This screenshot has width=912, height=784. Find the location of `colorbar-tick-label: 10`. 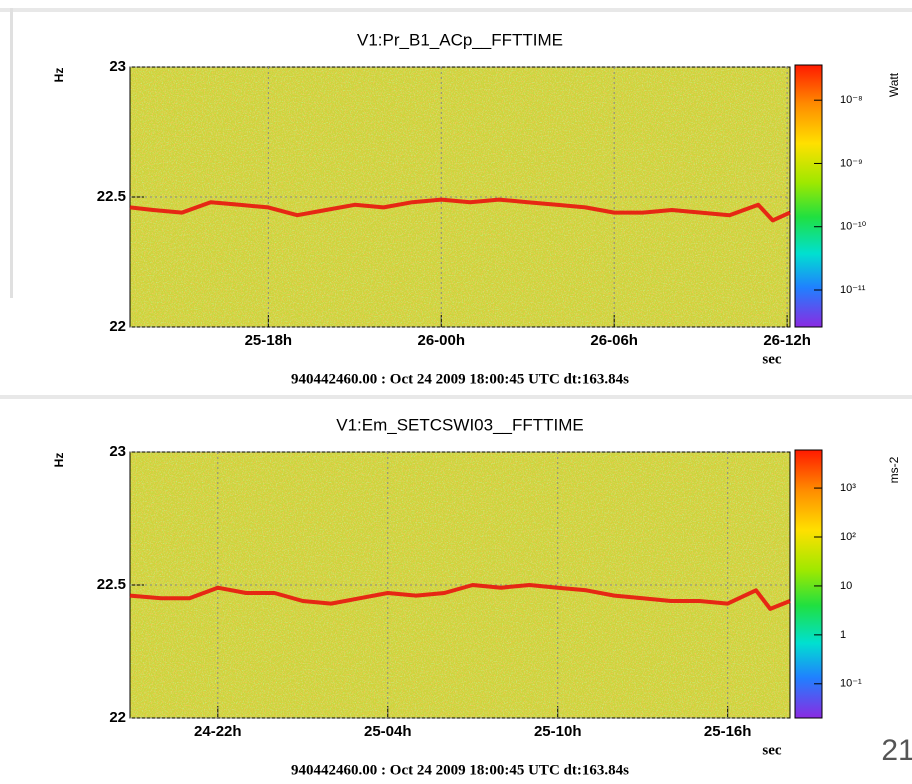

colorbar-tick-label: 10 is located at coordinates (846, 586).